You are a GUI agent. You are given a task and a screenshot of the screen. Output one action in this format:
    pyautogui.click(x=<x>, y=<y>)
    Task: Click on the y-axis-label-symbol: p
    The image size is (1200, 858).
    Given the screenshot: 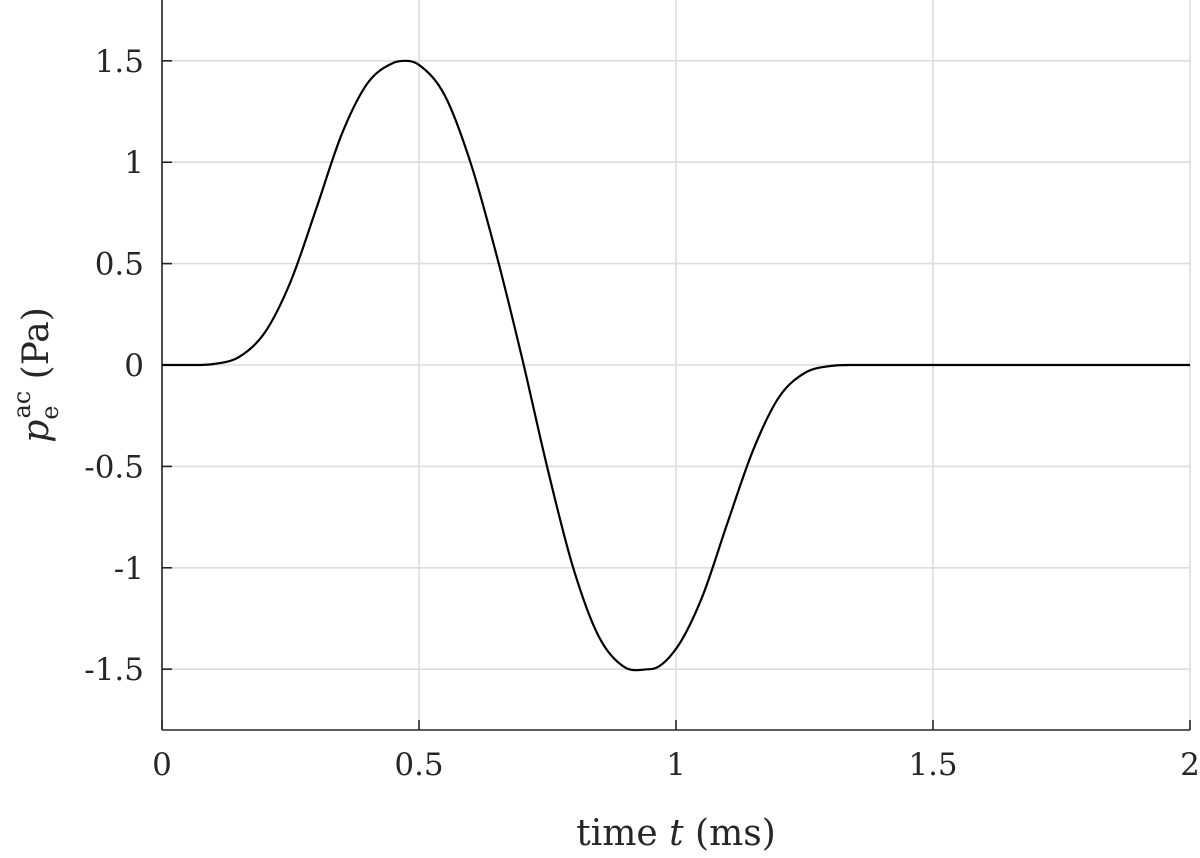 What is the action you would take?
    pyautogui.click(x=36, y=431)
    